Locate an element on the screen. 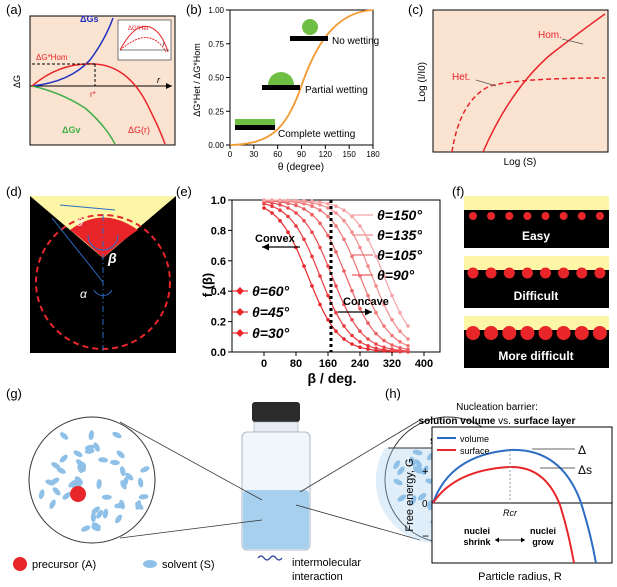  panel-b-y-tick-label: 0.50 is located at coordinates (216, 78).